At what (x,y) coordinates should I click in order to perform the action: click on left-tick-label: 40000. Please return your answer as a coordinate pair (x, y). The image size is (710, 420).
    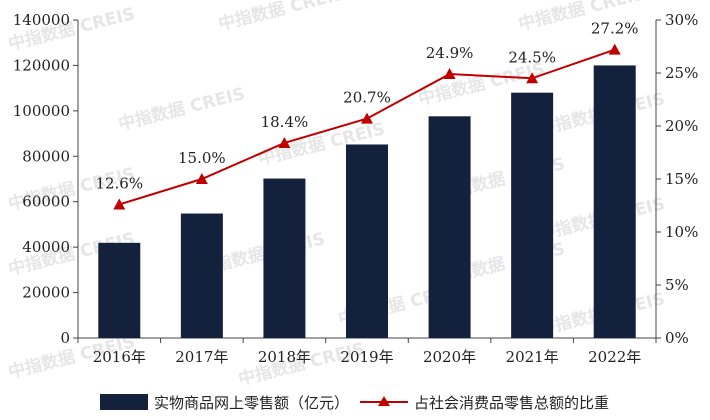
    Looking at the image, I should click on (46, 247).